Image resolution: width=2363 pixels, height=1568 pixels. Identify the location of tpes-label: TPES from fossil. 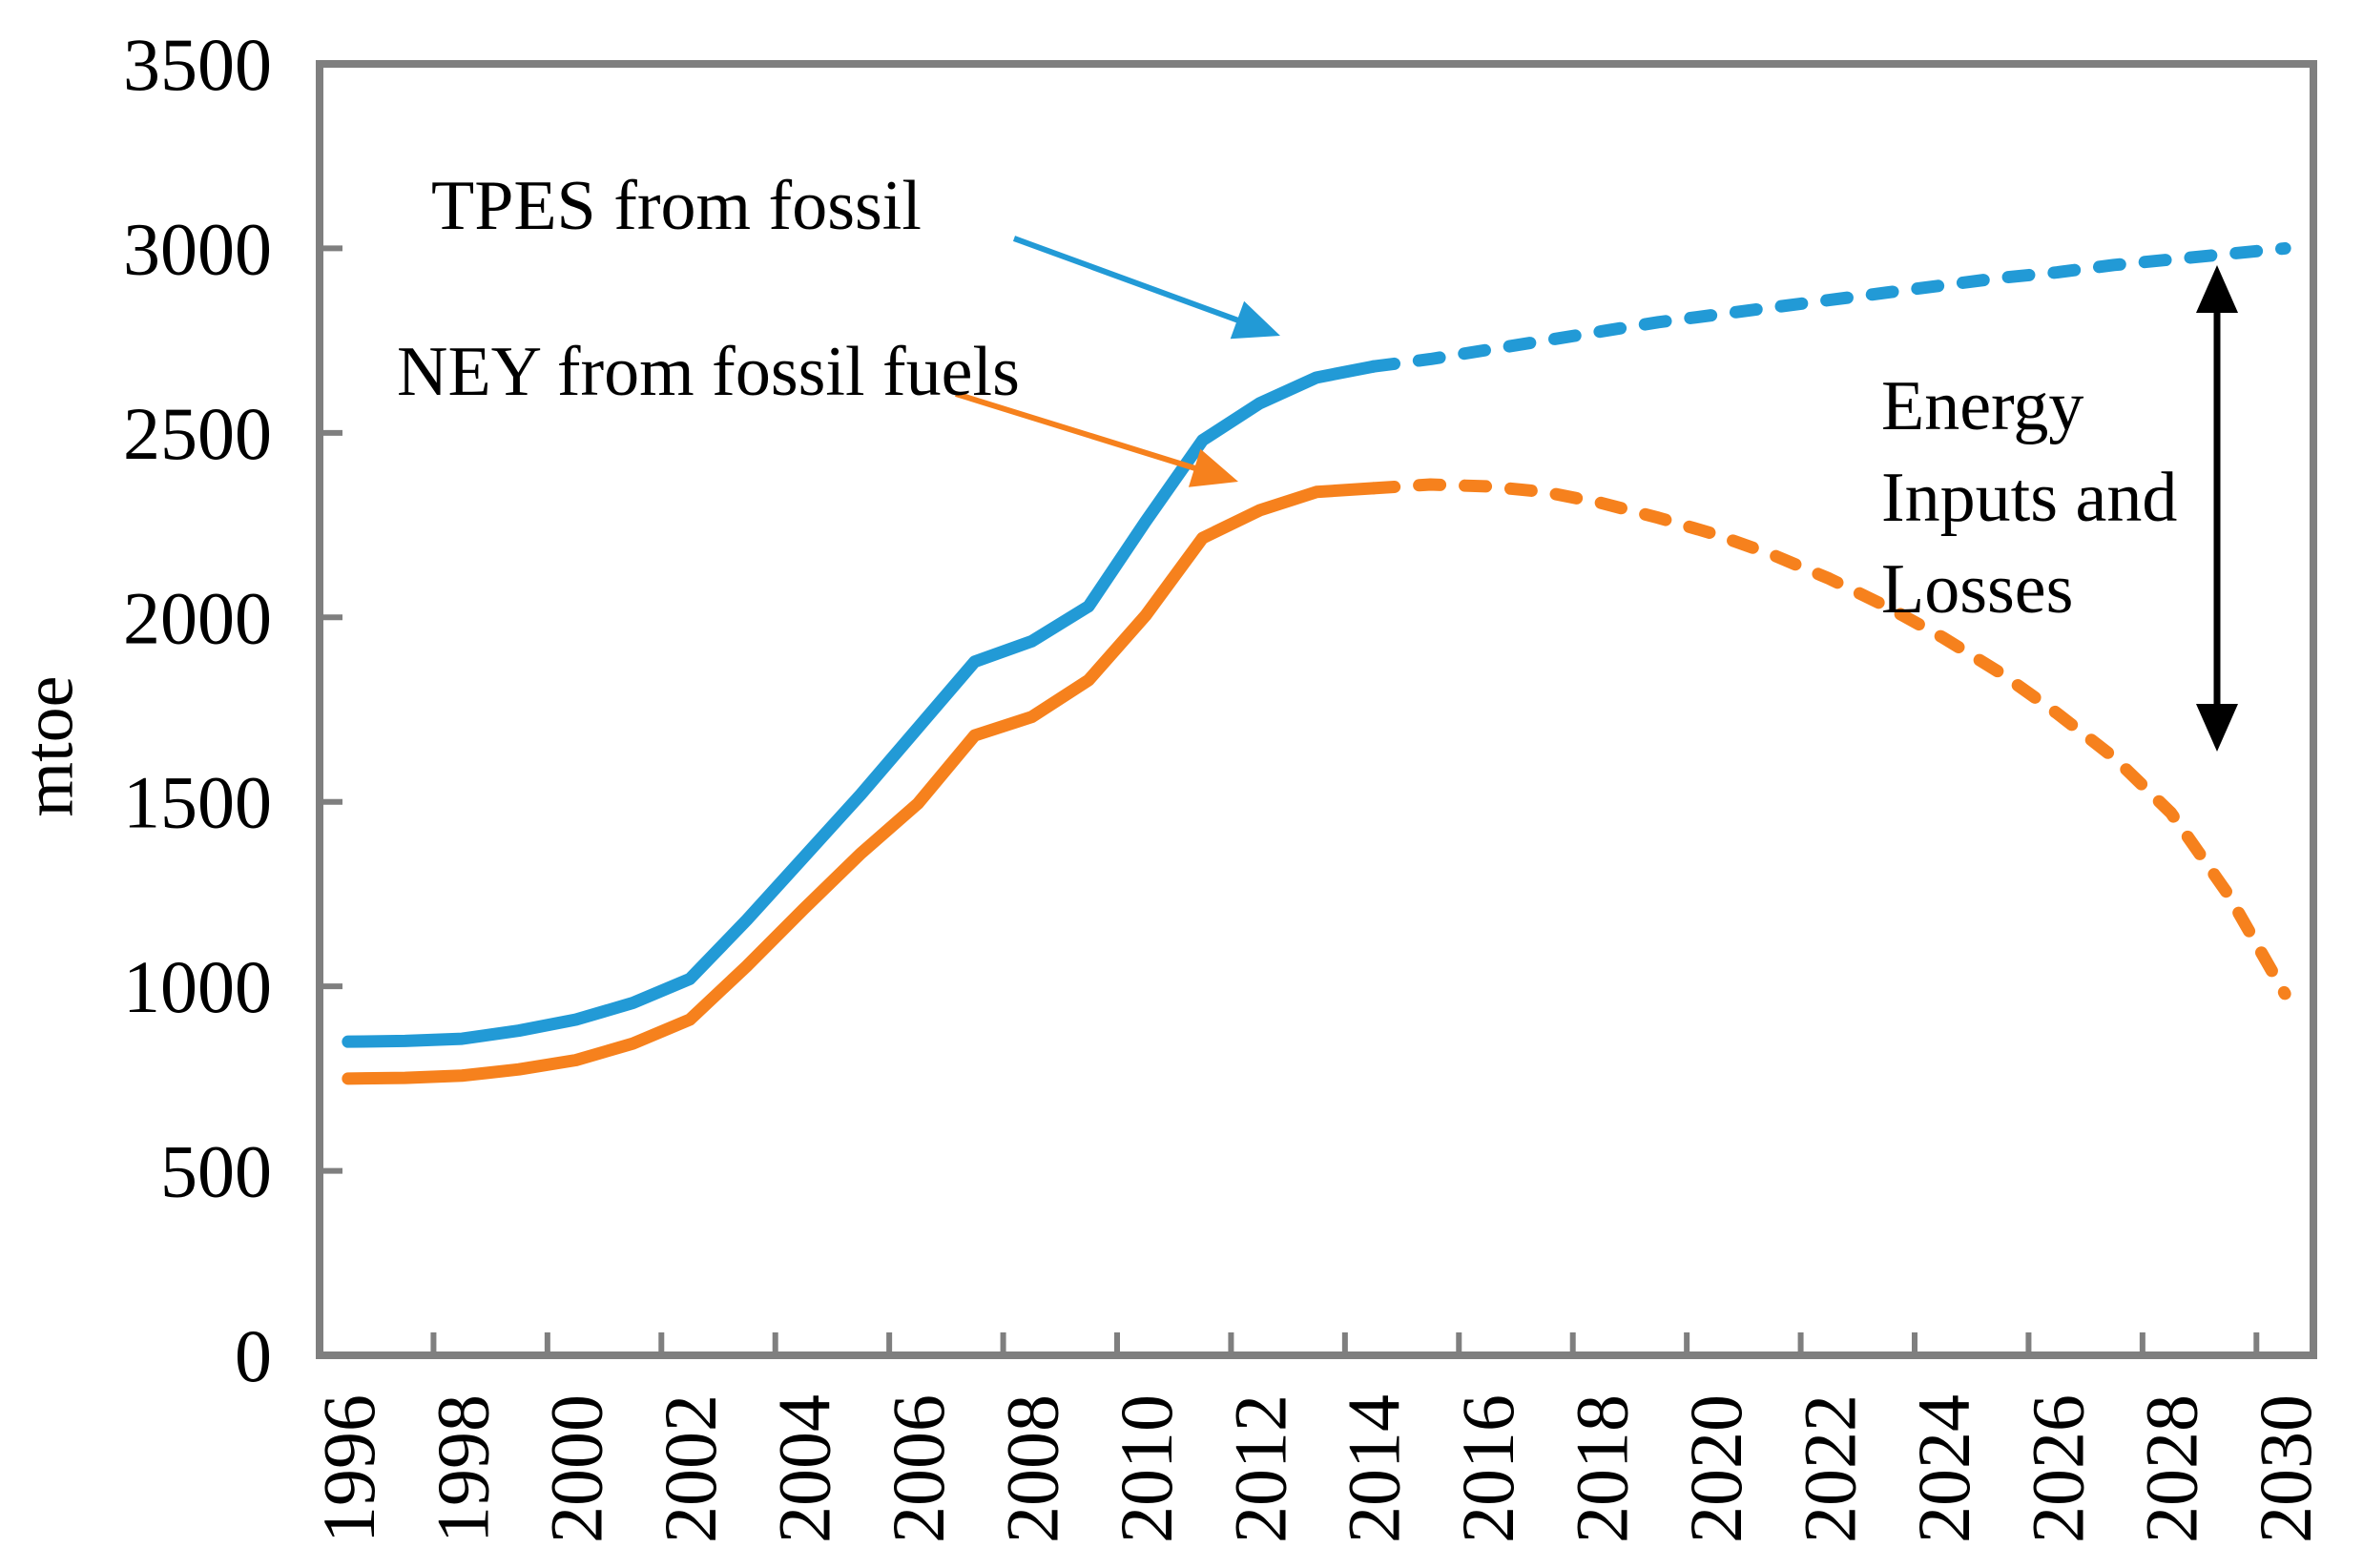
(677, 206).